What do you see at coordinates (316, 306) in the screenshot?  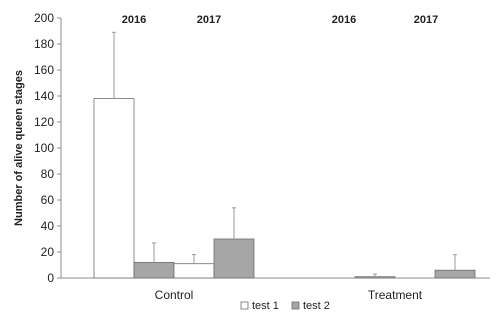 I see `legend-label-test-2: test 2` at bounding box center [316, 306].